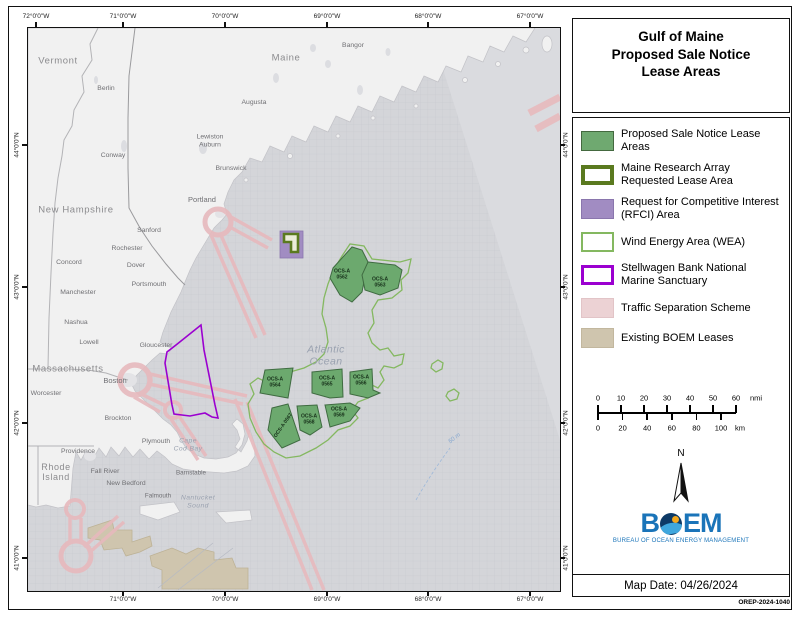 Image resolution: width=800 pixels, height=618 pixels. I want to click on legend-swatch-maine-research-array, so click(597, 174).